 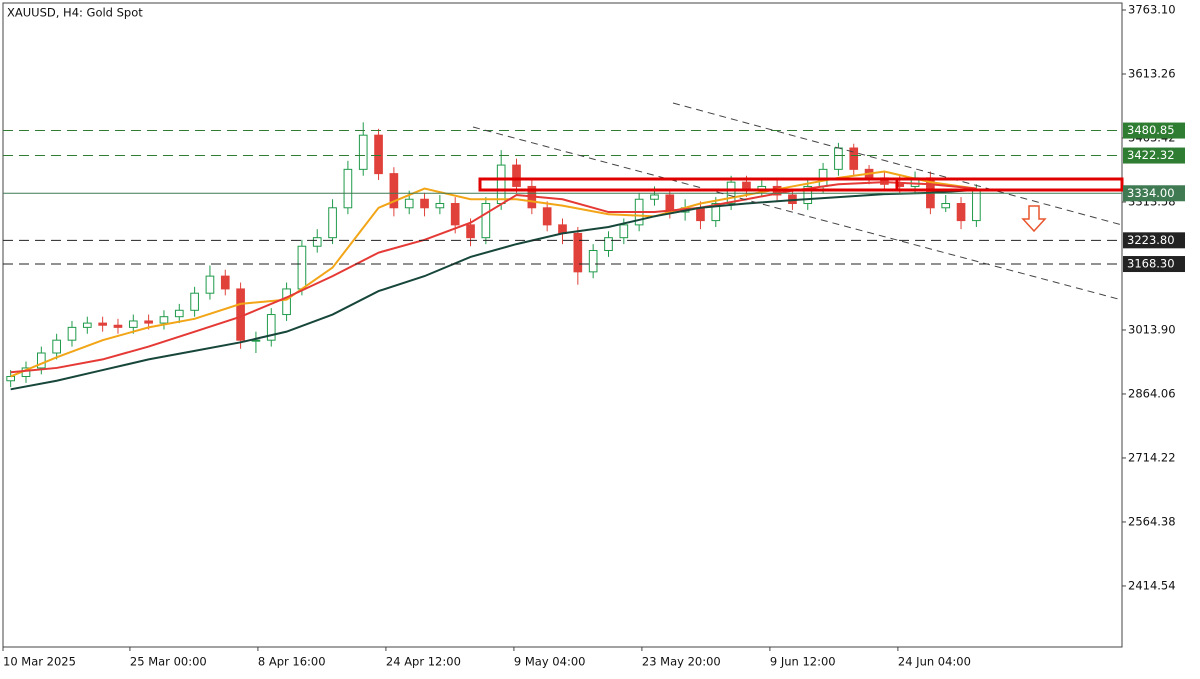 What do you see at coordinates (1151, 240) in the screenshot?
I see `level-label: 3223.80` at bounding box center [1151, 240].